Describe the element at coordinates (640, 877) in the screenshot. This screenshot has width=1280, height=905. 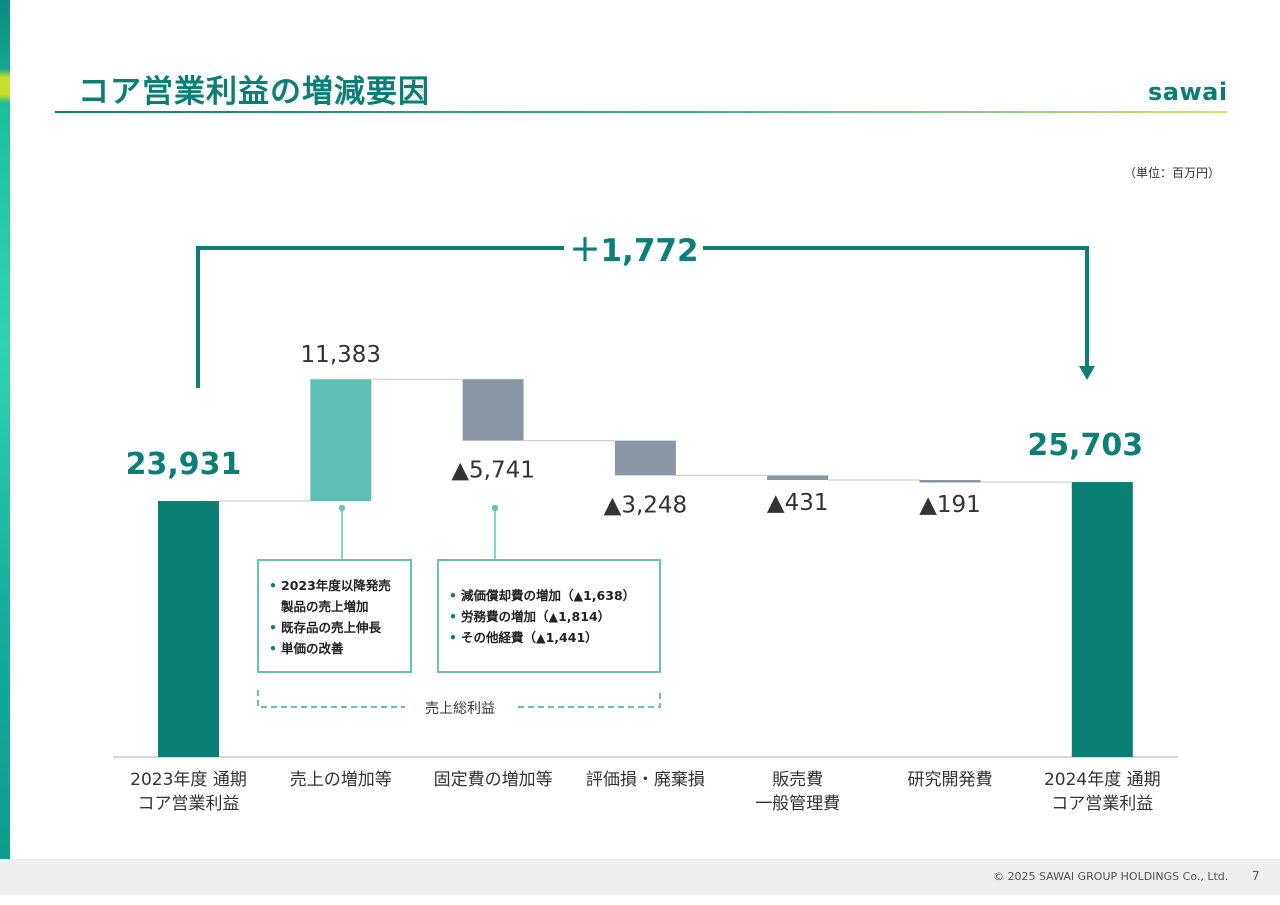
I see `footer-bar` at that location.